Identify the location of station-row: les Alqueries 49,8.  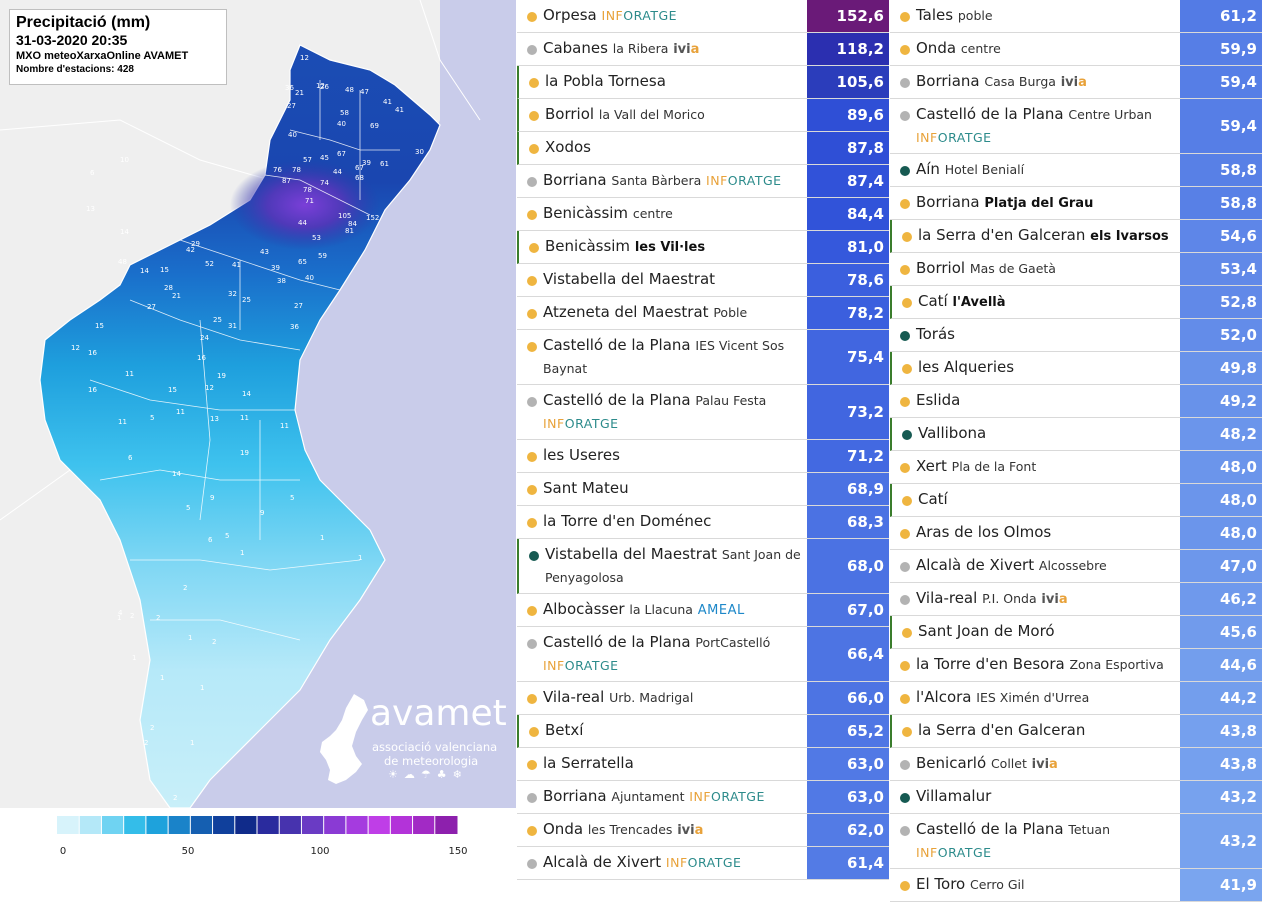
(1076, 368).